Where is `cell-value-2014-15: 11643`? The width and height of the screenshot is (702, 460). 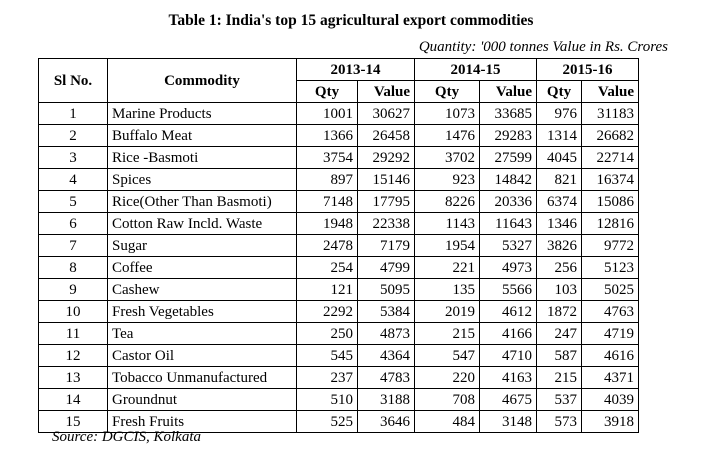 cell-value-2014-15: 11643 is located at coordinates (508, 223).